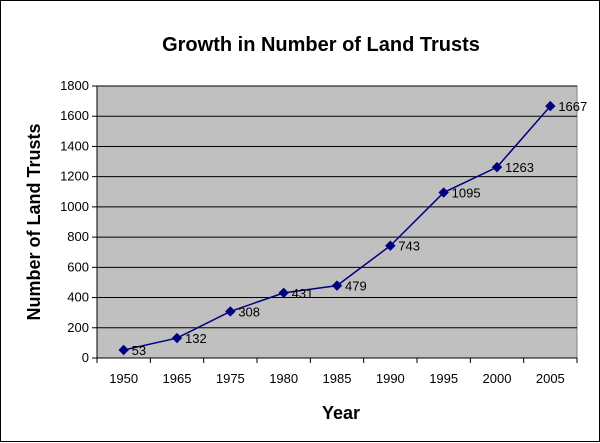  I want to click on y-tick-label: 400, so click(78, 297).